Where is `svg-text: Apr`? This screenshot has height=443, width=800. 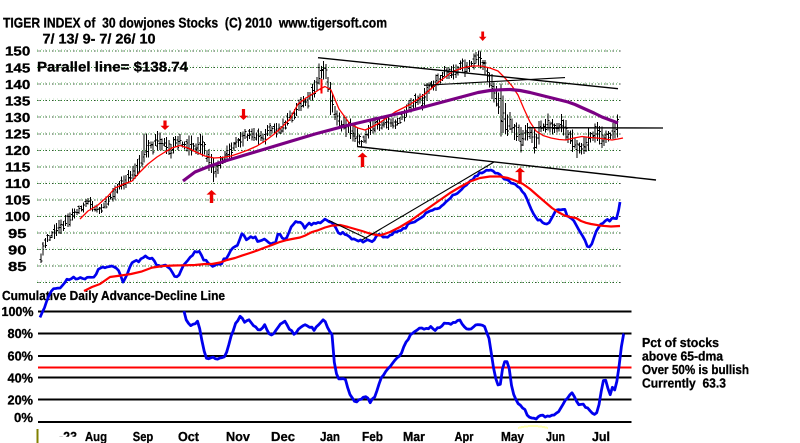
svg-text: Apr is located at coordinates (464, 436).